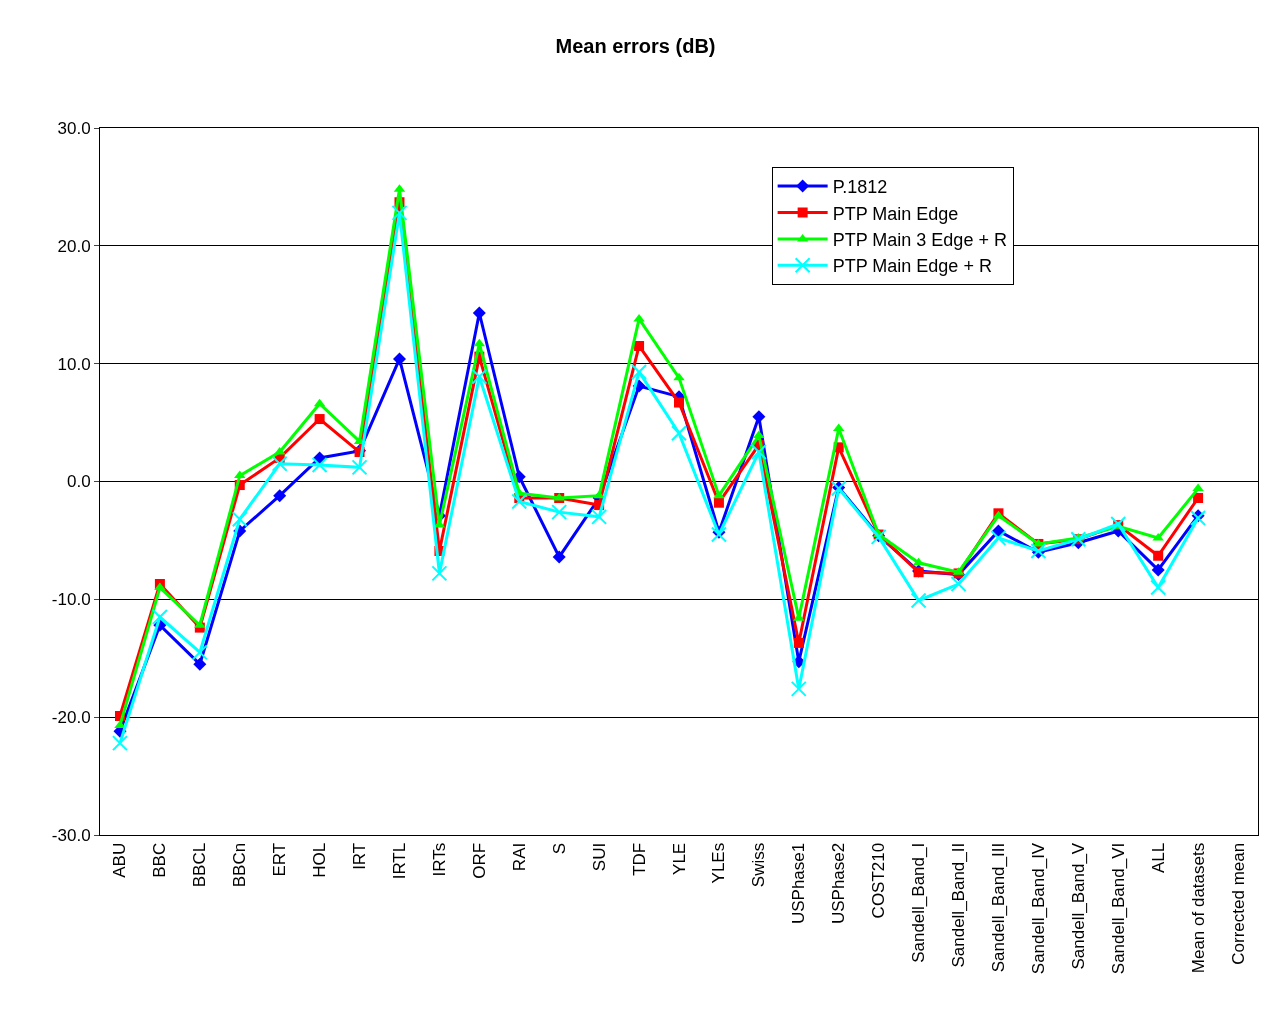 This screenshot has height=1033, width=1271. Describe the element at coordinates (1198, 908) in the screenshot. I see `x-tick-label: Mean of datasets` at that location.